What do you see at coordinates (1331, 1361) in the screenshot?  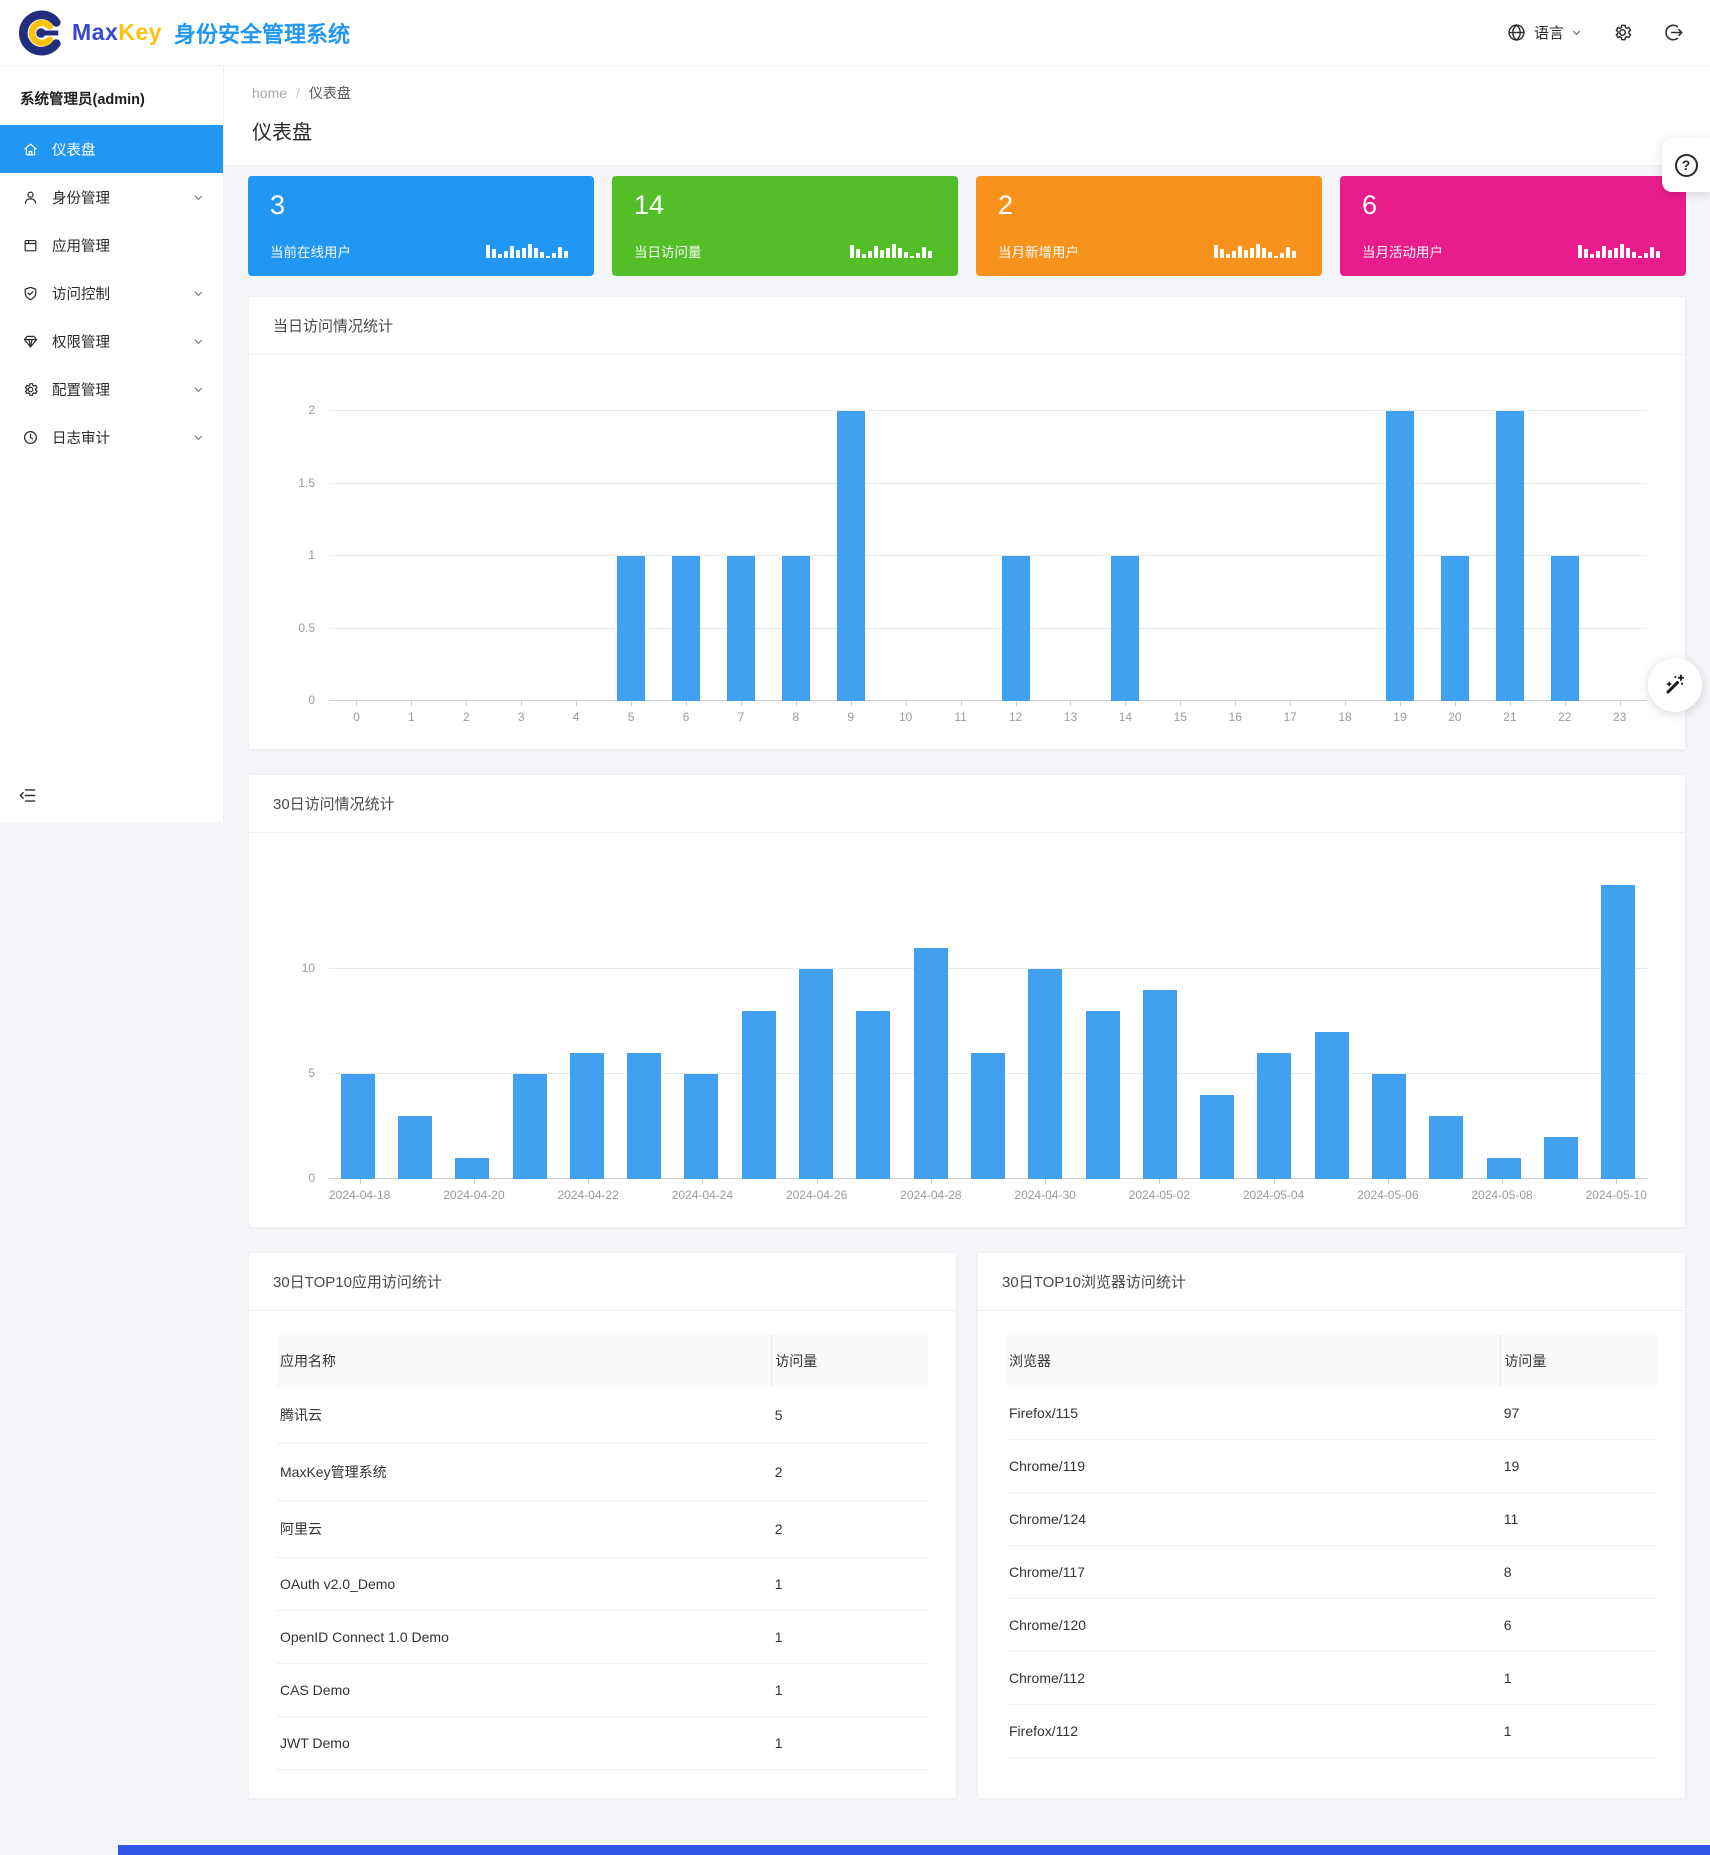 I see `table-header-row: 浏览器 访问量` at bounding box center [1331, 1361].